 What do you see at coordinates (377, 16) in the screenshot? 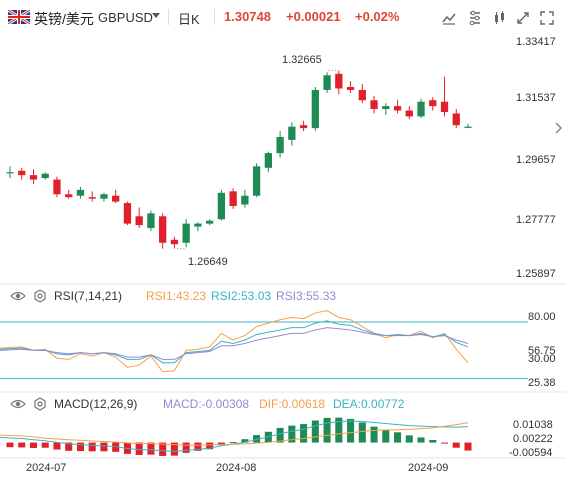
I see `price-change-percent: +0.02%` at bounding box center [377, 16].